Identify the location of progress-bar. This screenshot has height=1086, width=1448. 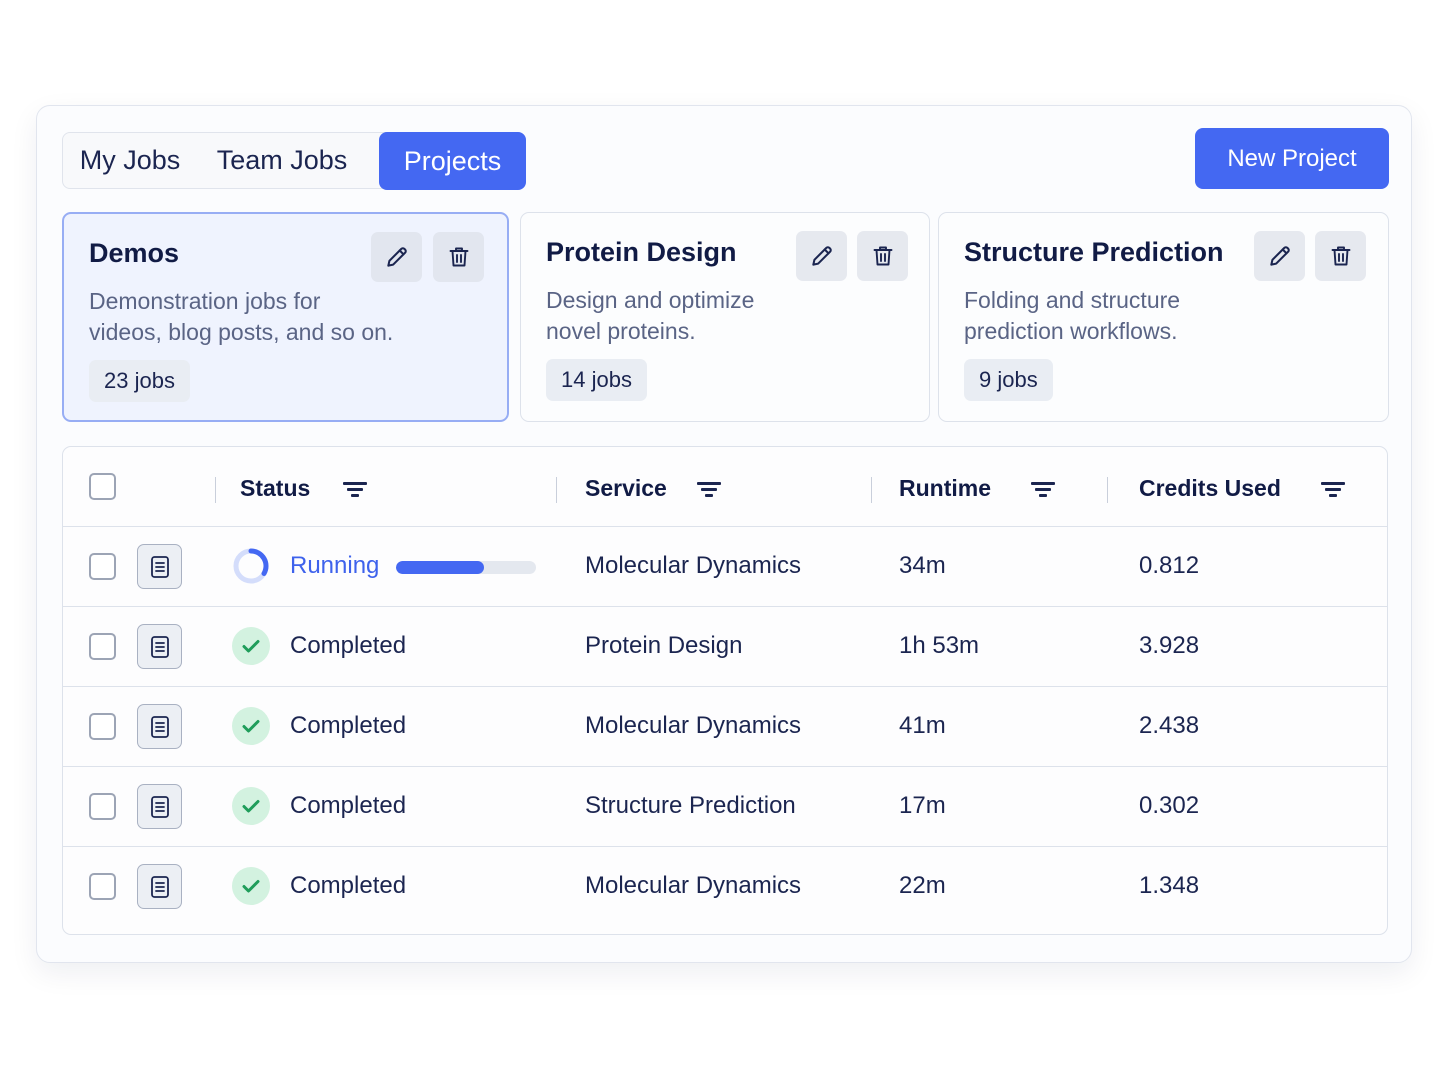
(466, 567).